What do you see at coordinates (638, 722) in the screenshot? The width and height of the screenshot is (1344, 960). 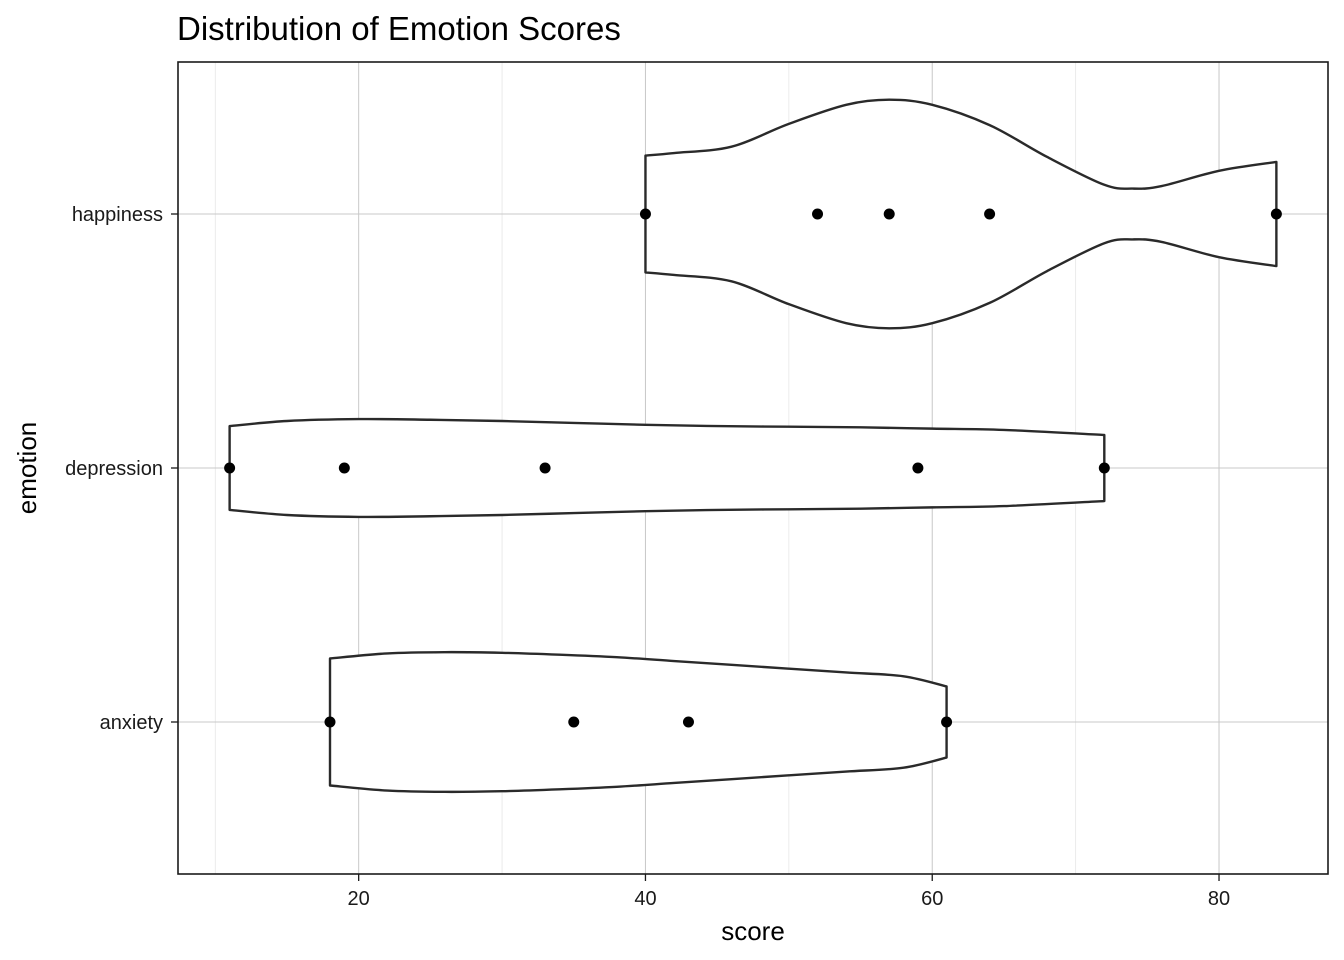 I see `violin-anxiety` at bounding box center [638, 722].